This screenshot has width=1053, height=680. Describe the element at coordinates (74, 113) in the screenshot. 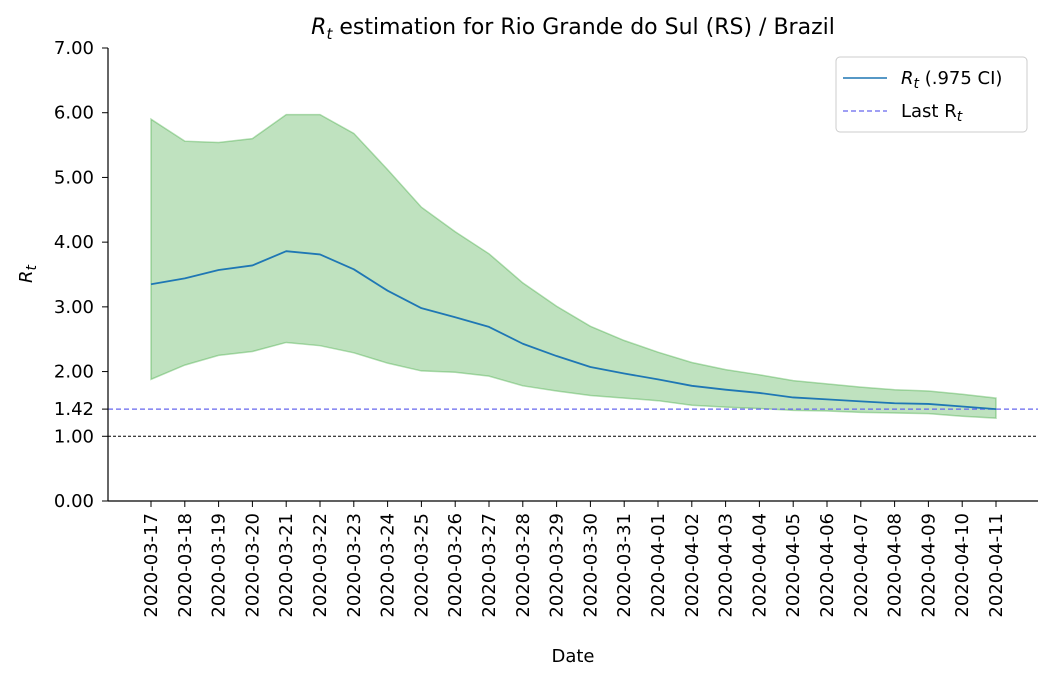

I see `y-tick-label: 6.00` at that location.